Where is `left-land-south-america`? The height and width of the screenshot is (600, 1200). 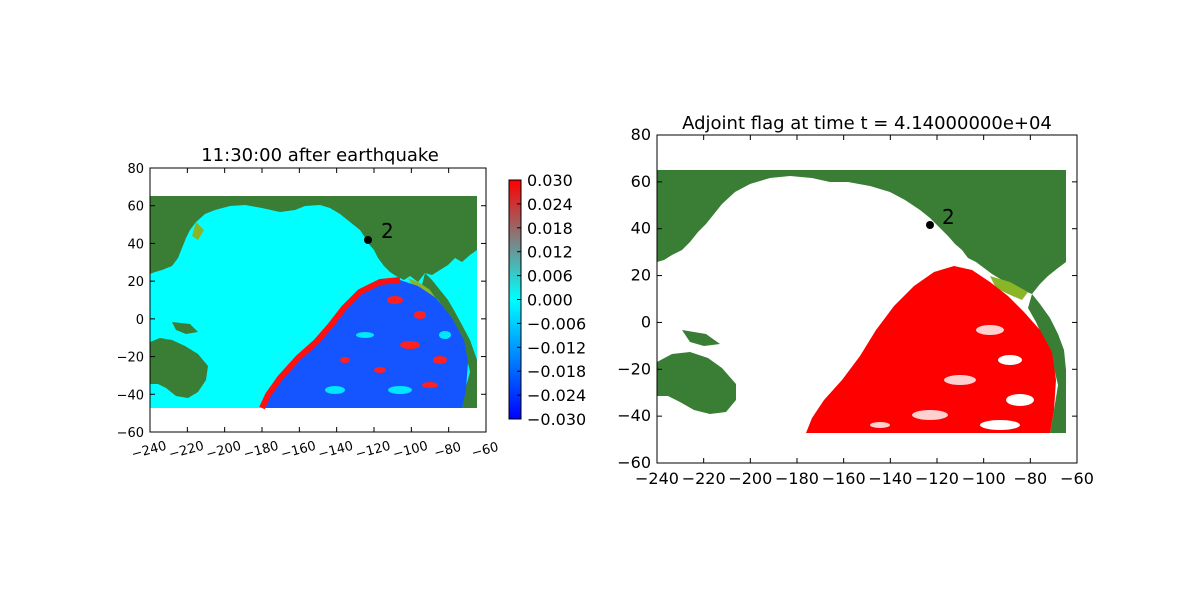 left-land-south-america is located at coordinates (449, 340).